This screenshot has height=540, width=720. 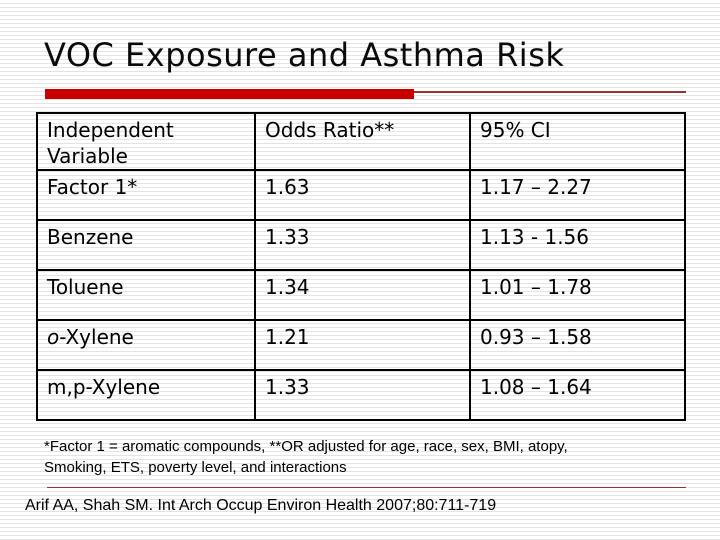 I want to click on ci-cell: 1.17 – 2.27, so click(x=577, y=195).